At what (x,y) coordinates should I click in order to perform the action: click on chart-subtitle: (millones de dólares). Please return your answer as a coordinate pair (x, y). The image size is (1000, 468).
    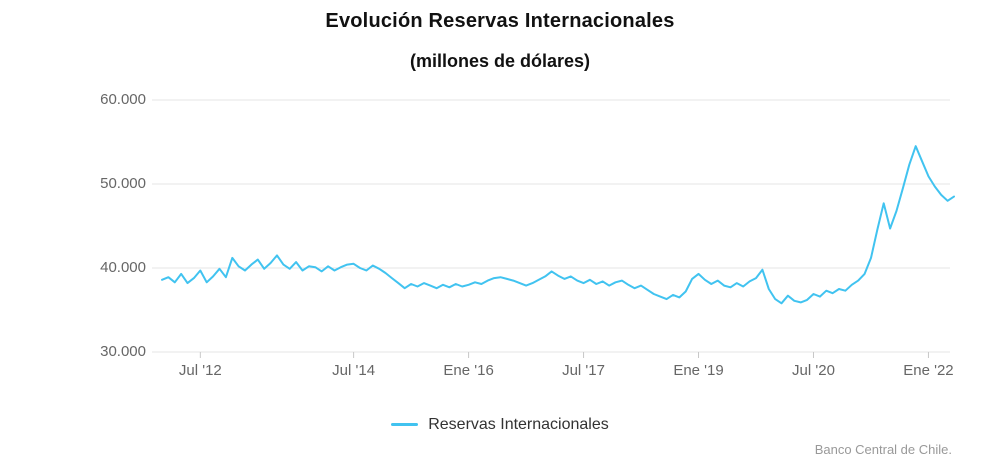
    Looking at the image, I should click on (500, 61).